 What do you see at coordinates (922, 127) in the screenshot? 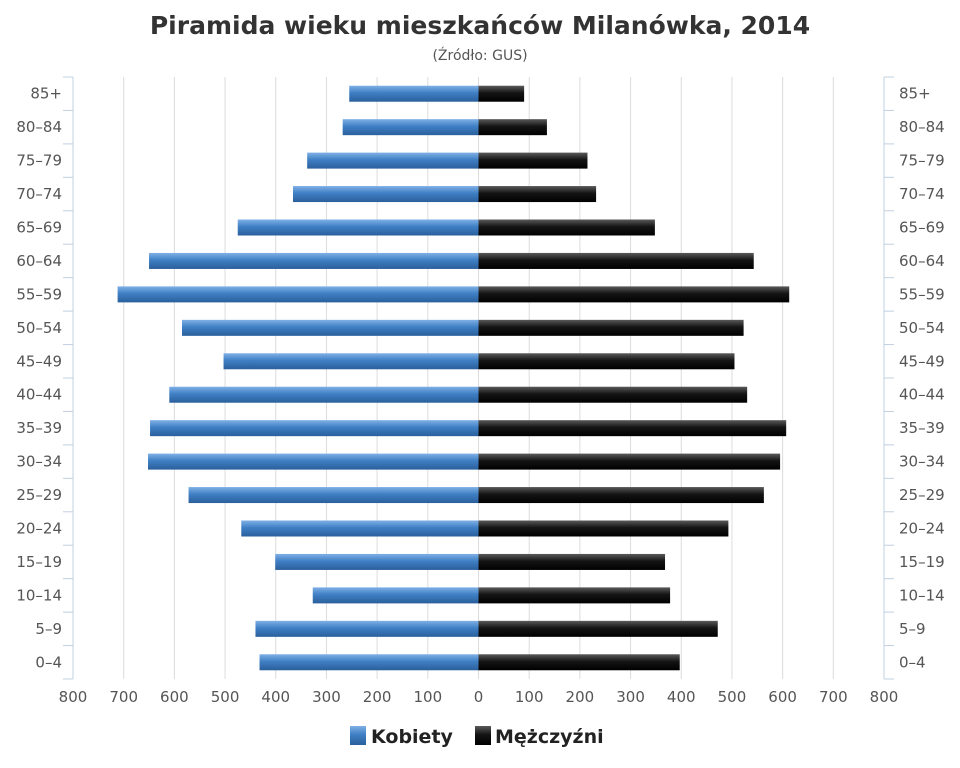
I see `category-label-right: 80–84` at bounding box center [922, 127].